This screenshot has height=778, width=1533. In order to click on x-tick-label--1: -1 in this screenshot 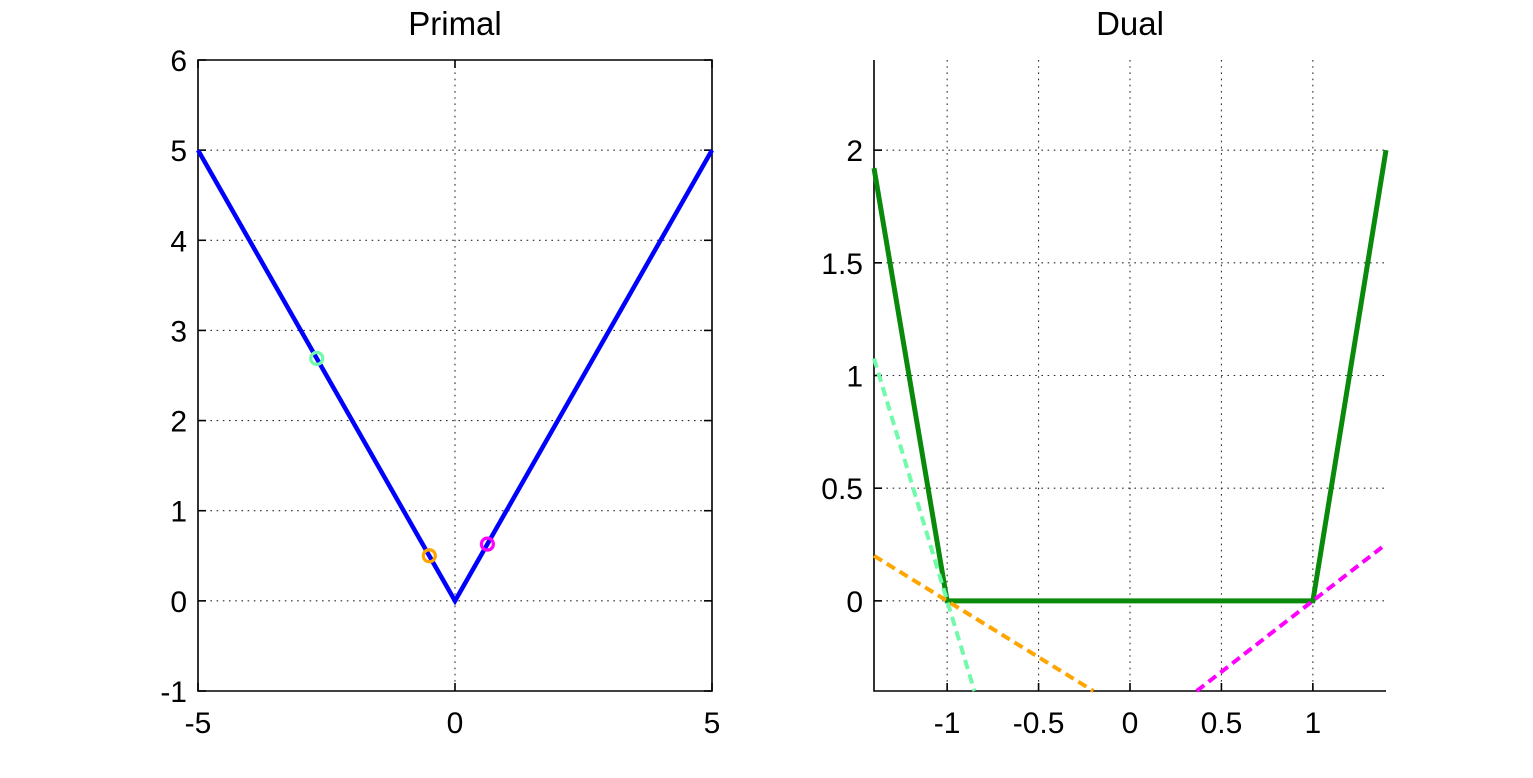, I will do `click(947, 723)`.